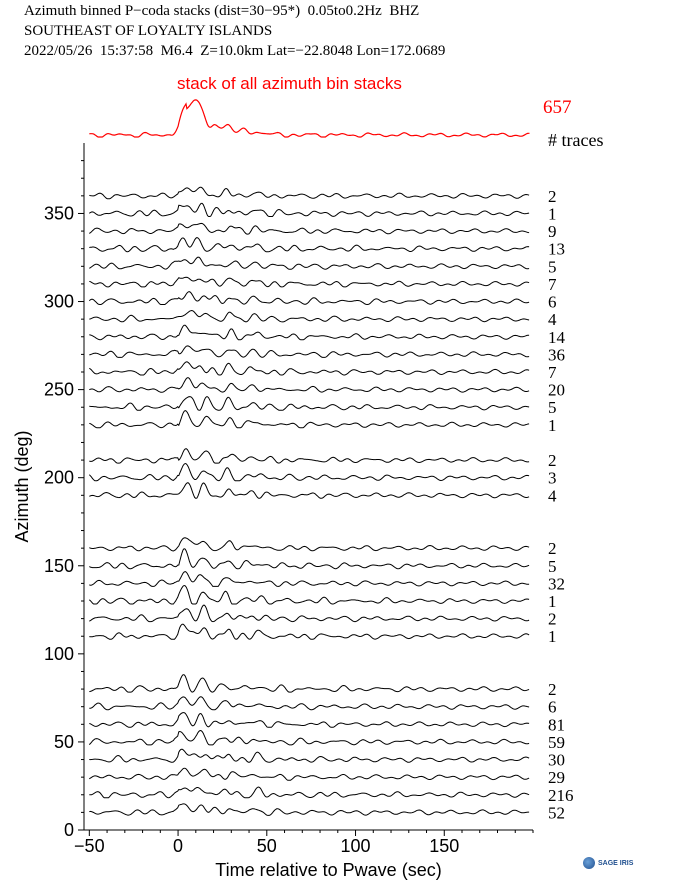  Describe the element at coordinates (356, 846) in the screenshot. I see `x-tick-label: 100` at that location.